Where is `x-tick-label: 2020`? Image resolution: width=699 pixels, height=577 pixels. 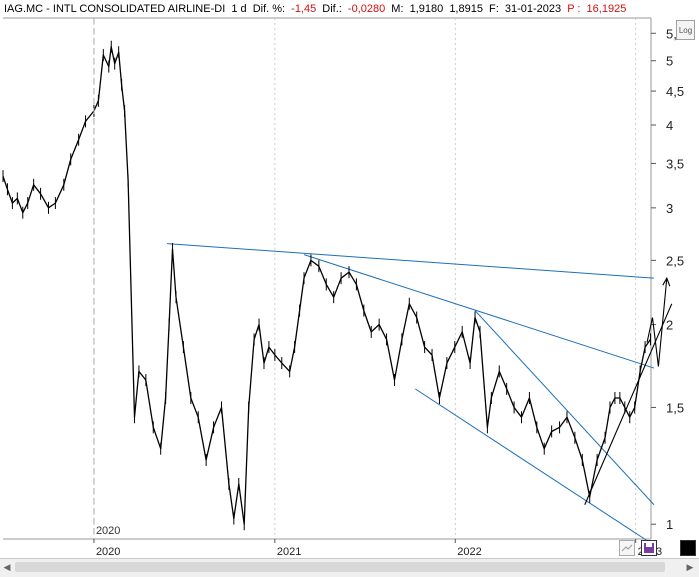 x-tick-label: 2020 is located at coordinates (108, 552).